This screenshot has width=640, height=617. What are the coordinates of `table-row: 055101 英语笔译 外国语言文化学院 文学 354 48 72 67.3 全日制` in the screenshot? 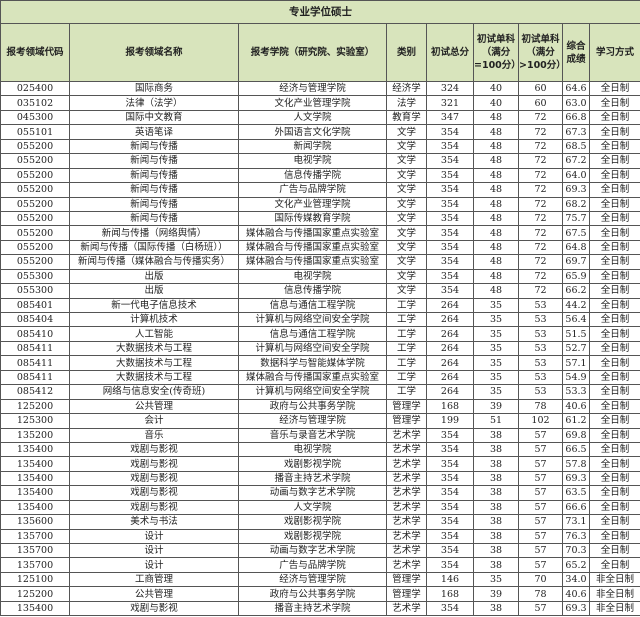 It's located at (320, 132).